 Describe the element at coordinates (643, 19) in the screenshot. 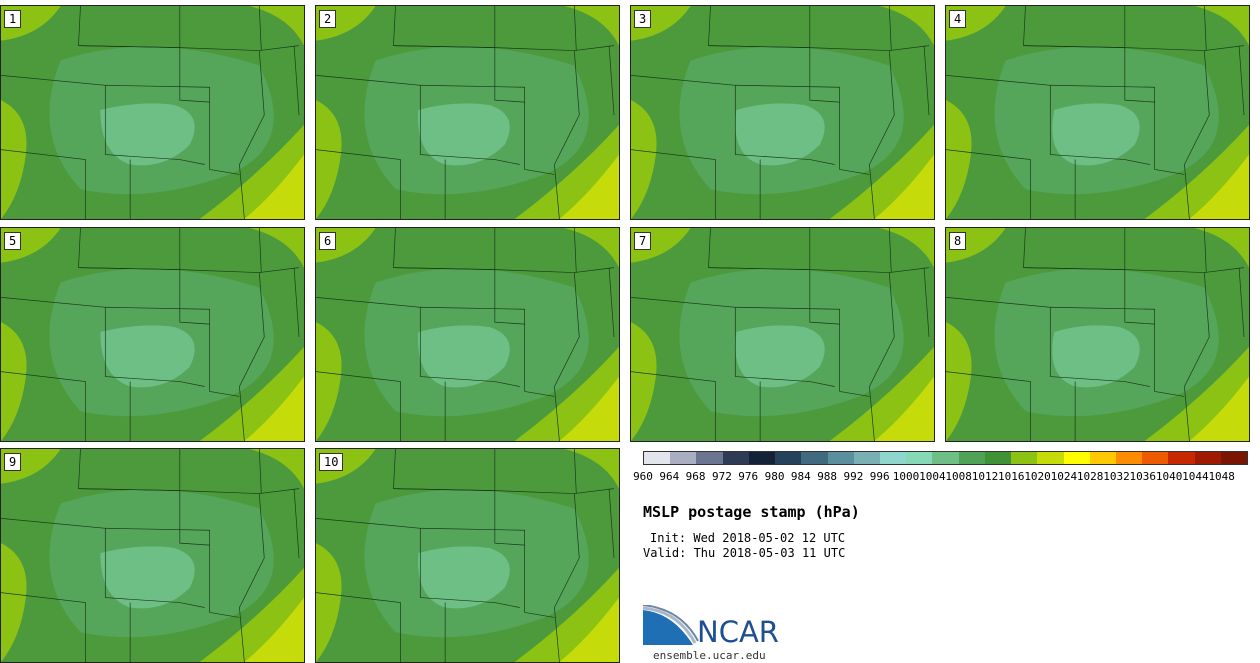

I see `panel-number: 3` at that location.